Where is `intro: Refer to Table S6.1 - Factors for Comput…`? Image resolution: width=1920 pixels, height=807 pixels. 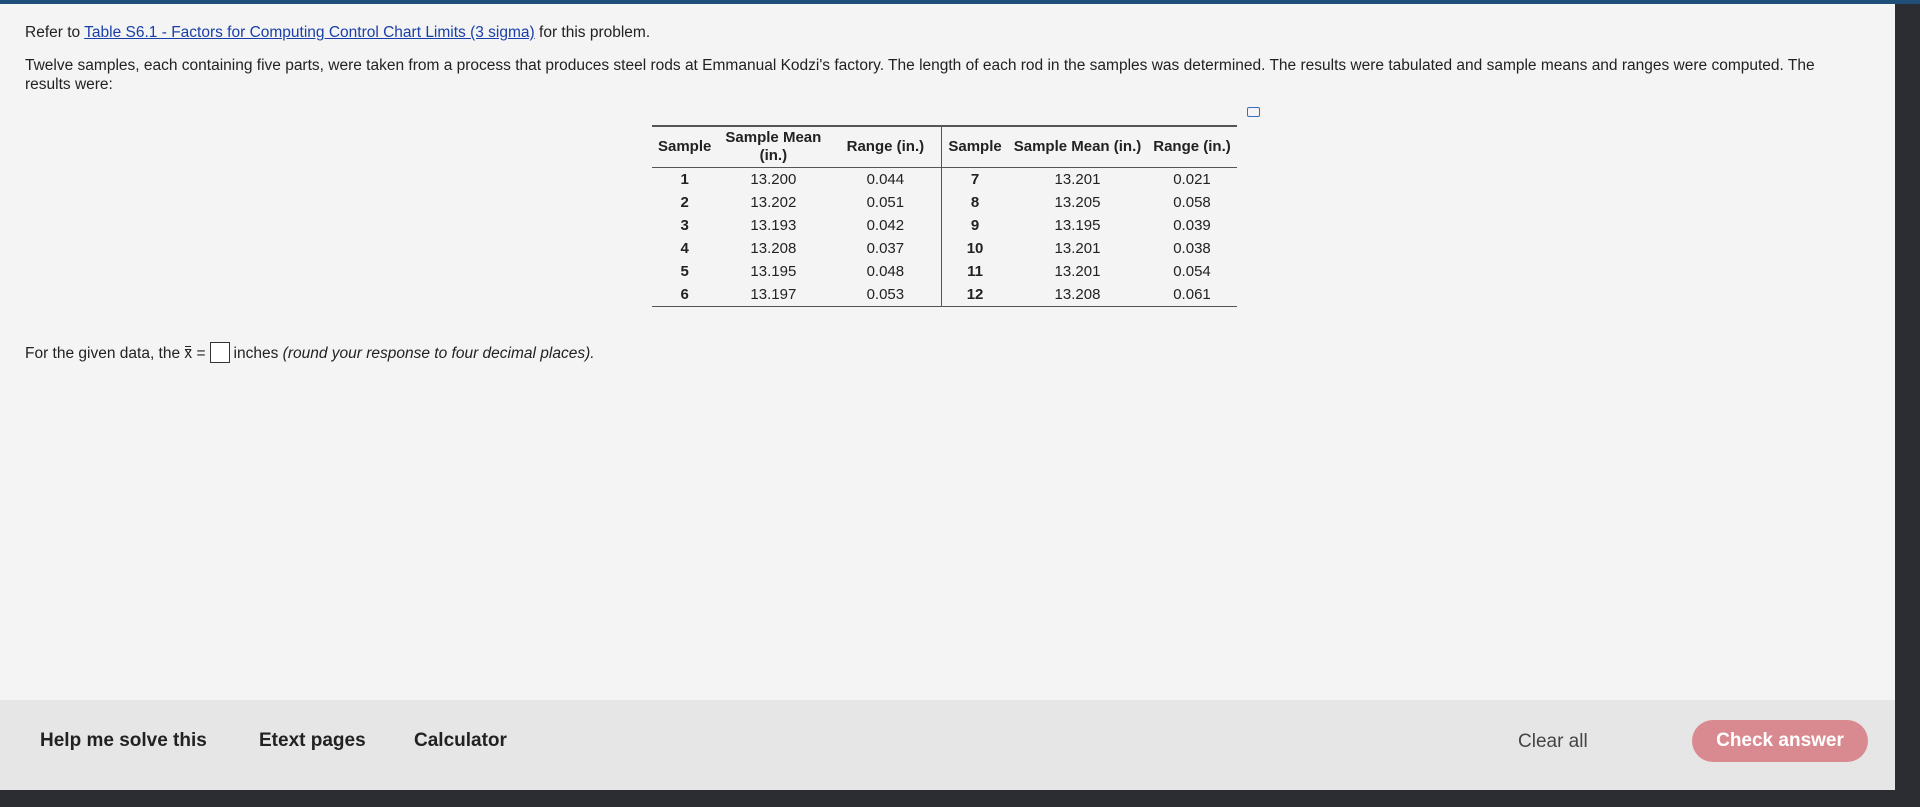 intro: Refer to Table S6.1 - Factors for Comput… is located at coordinates (337, 33).